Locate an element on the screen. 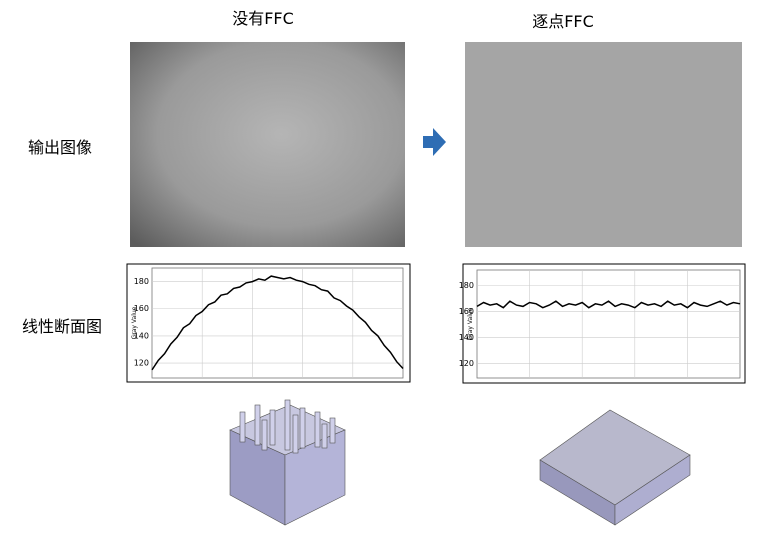  row-label: 线性断面图 is located at coordinates (62, 326).